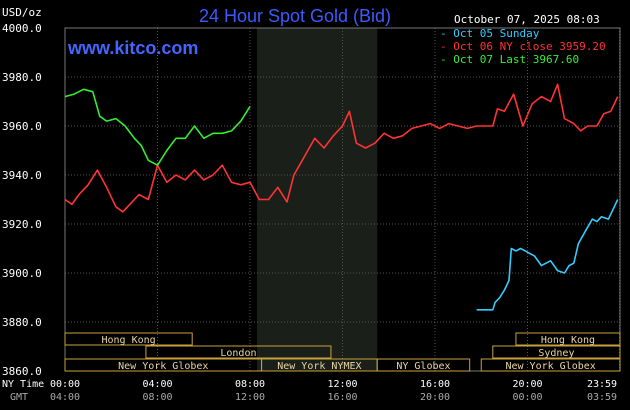 The height and width of the screenshot is (410, 630). I want to click on x-tick-gmt: 12:00, so click(250, 397).